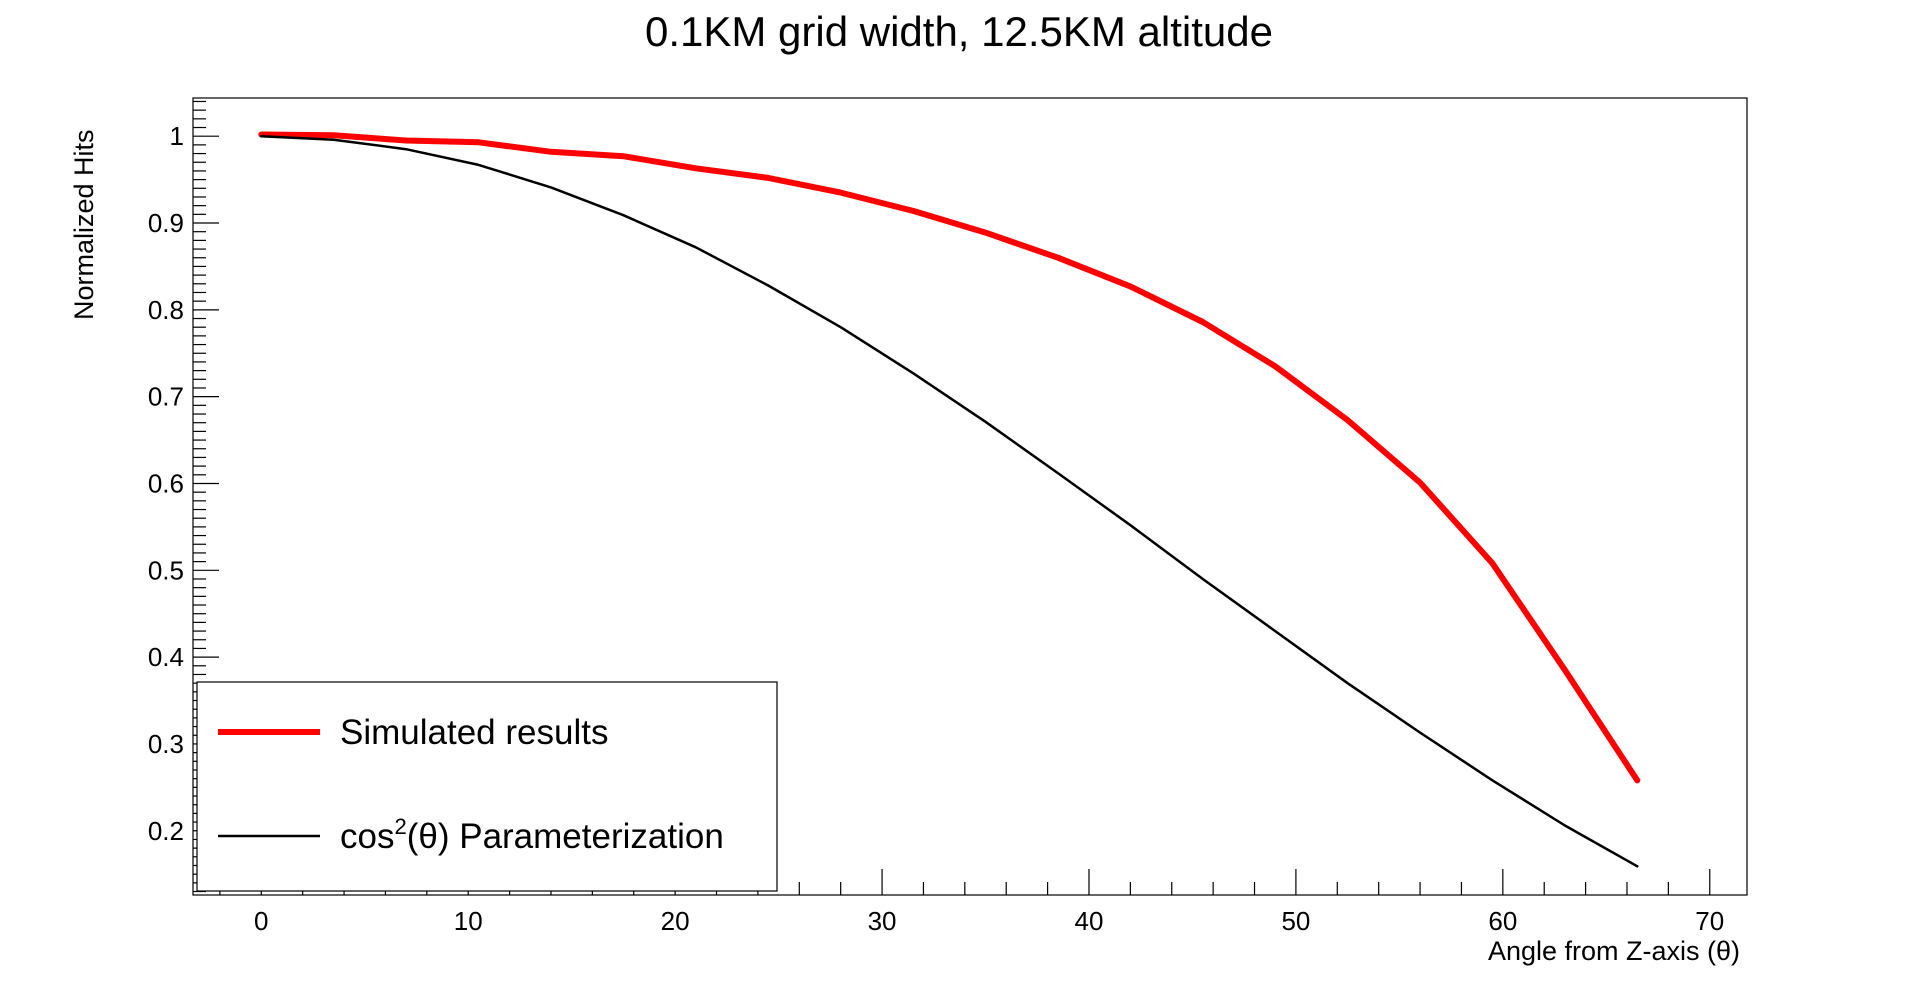  I want to click on legend-label-cos-sup: 2, so click(400, 826).